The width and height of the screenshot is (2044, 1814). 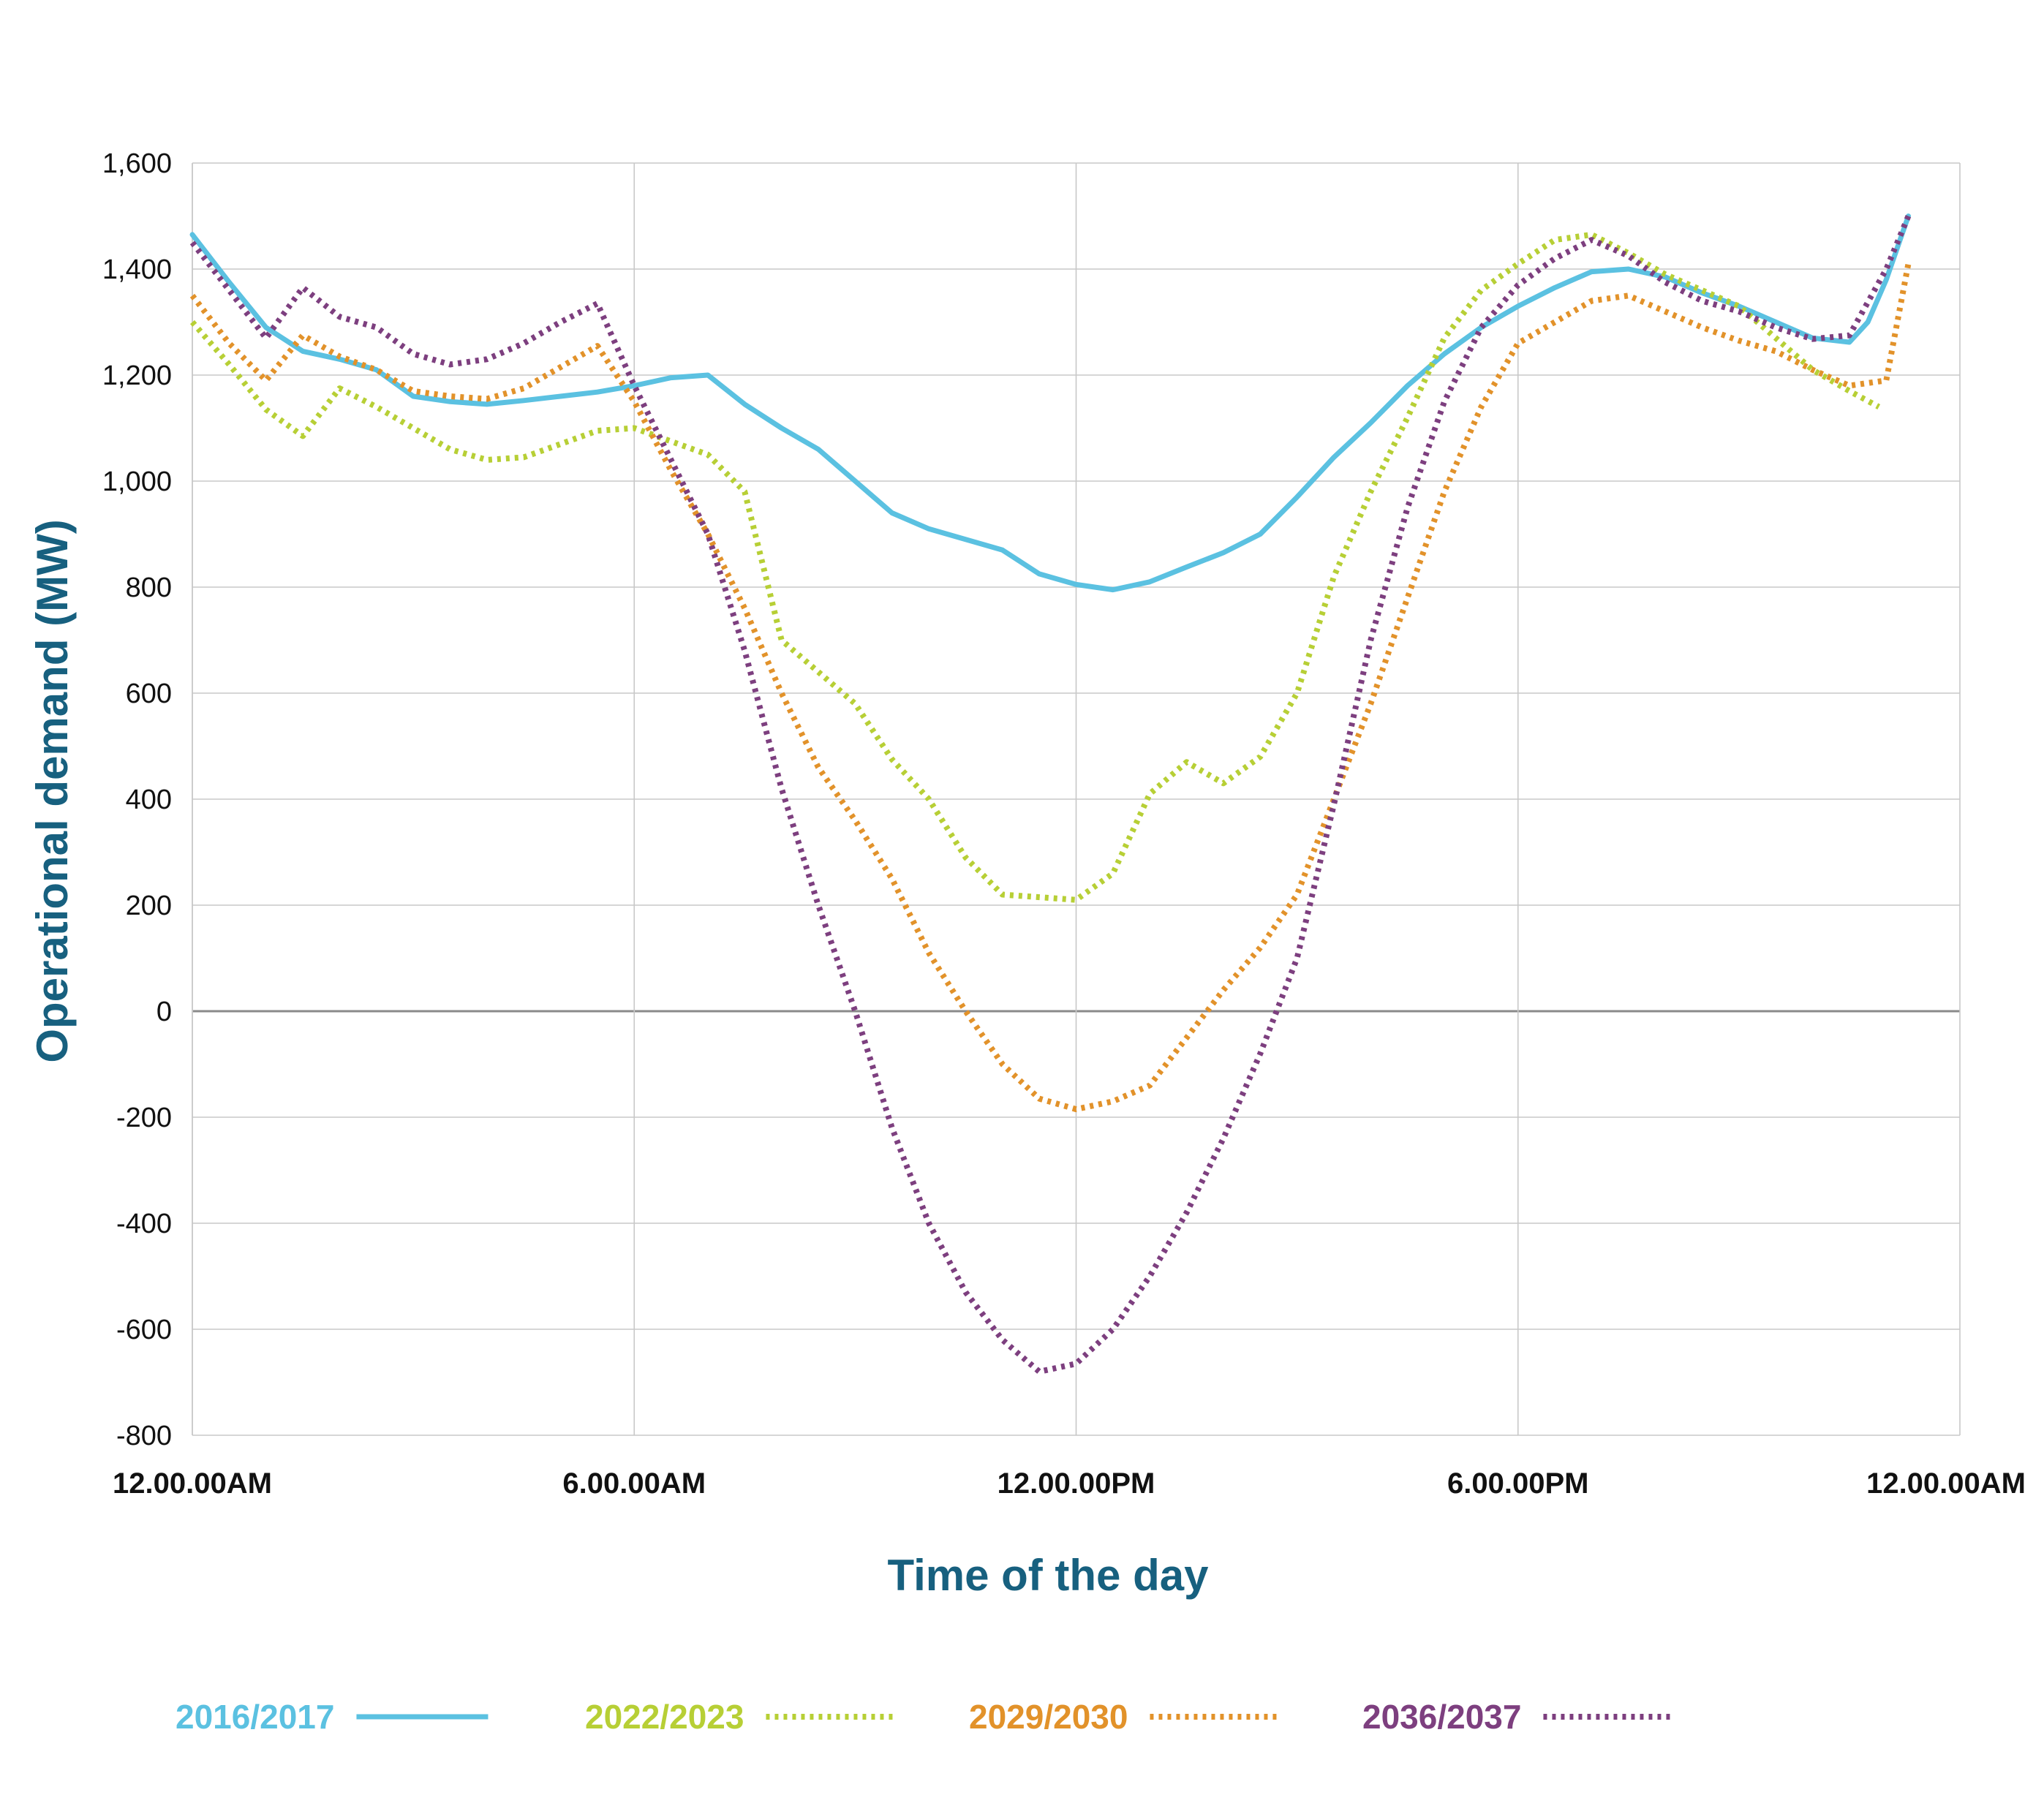 What do you see at coordinates (137, 376) in the screenshot?
I see `y-tick-label: 1,200` at bounding box center [137, 376].